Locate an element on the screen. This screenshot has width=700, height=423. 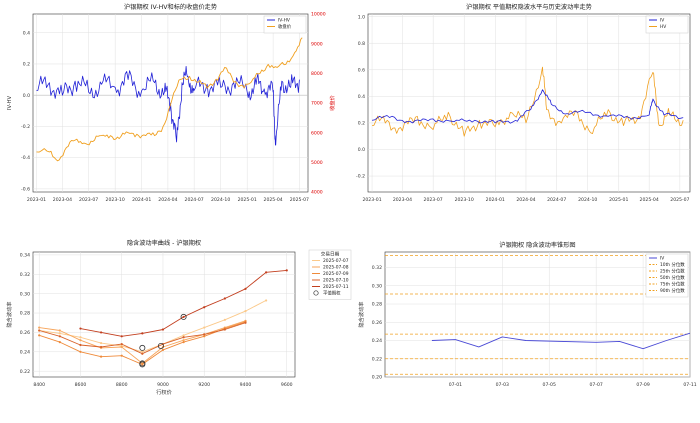
y-tick-label: 0.34 is located at coordinates (25, 256).